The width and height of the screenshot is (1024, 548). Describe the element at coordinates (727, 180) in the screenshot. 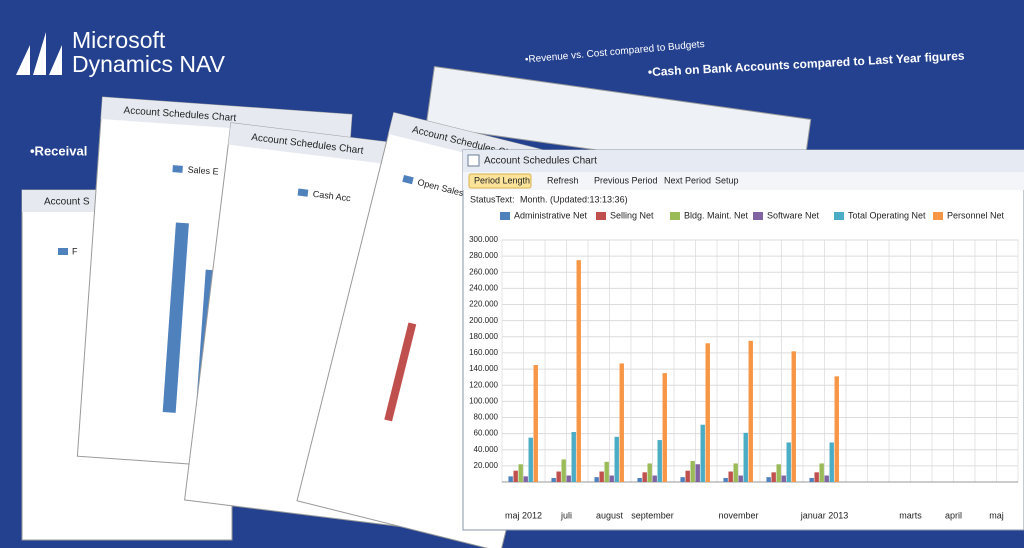

I see `toolbar-button: Setup` at that location.